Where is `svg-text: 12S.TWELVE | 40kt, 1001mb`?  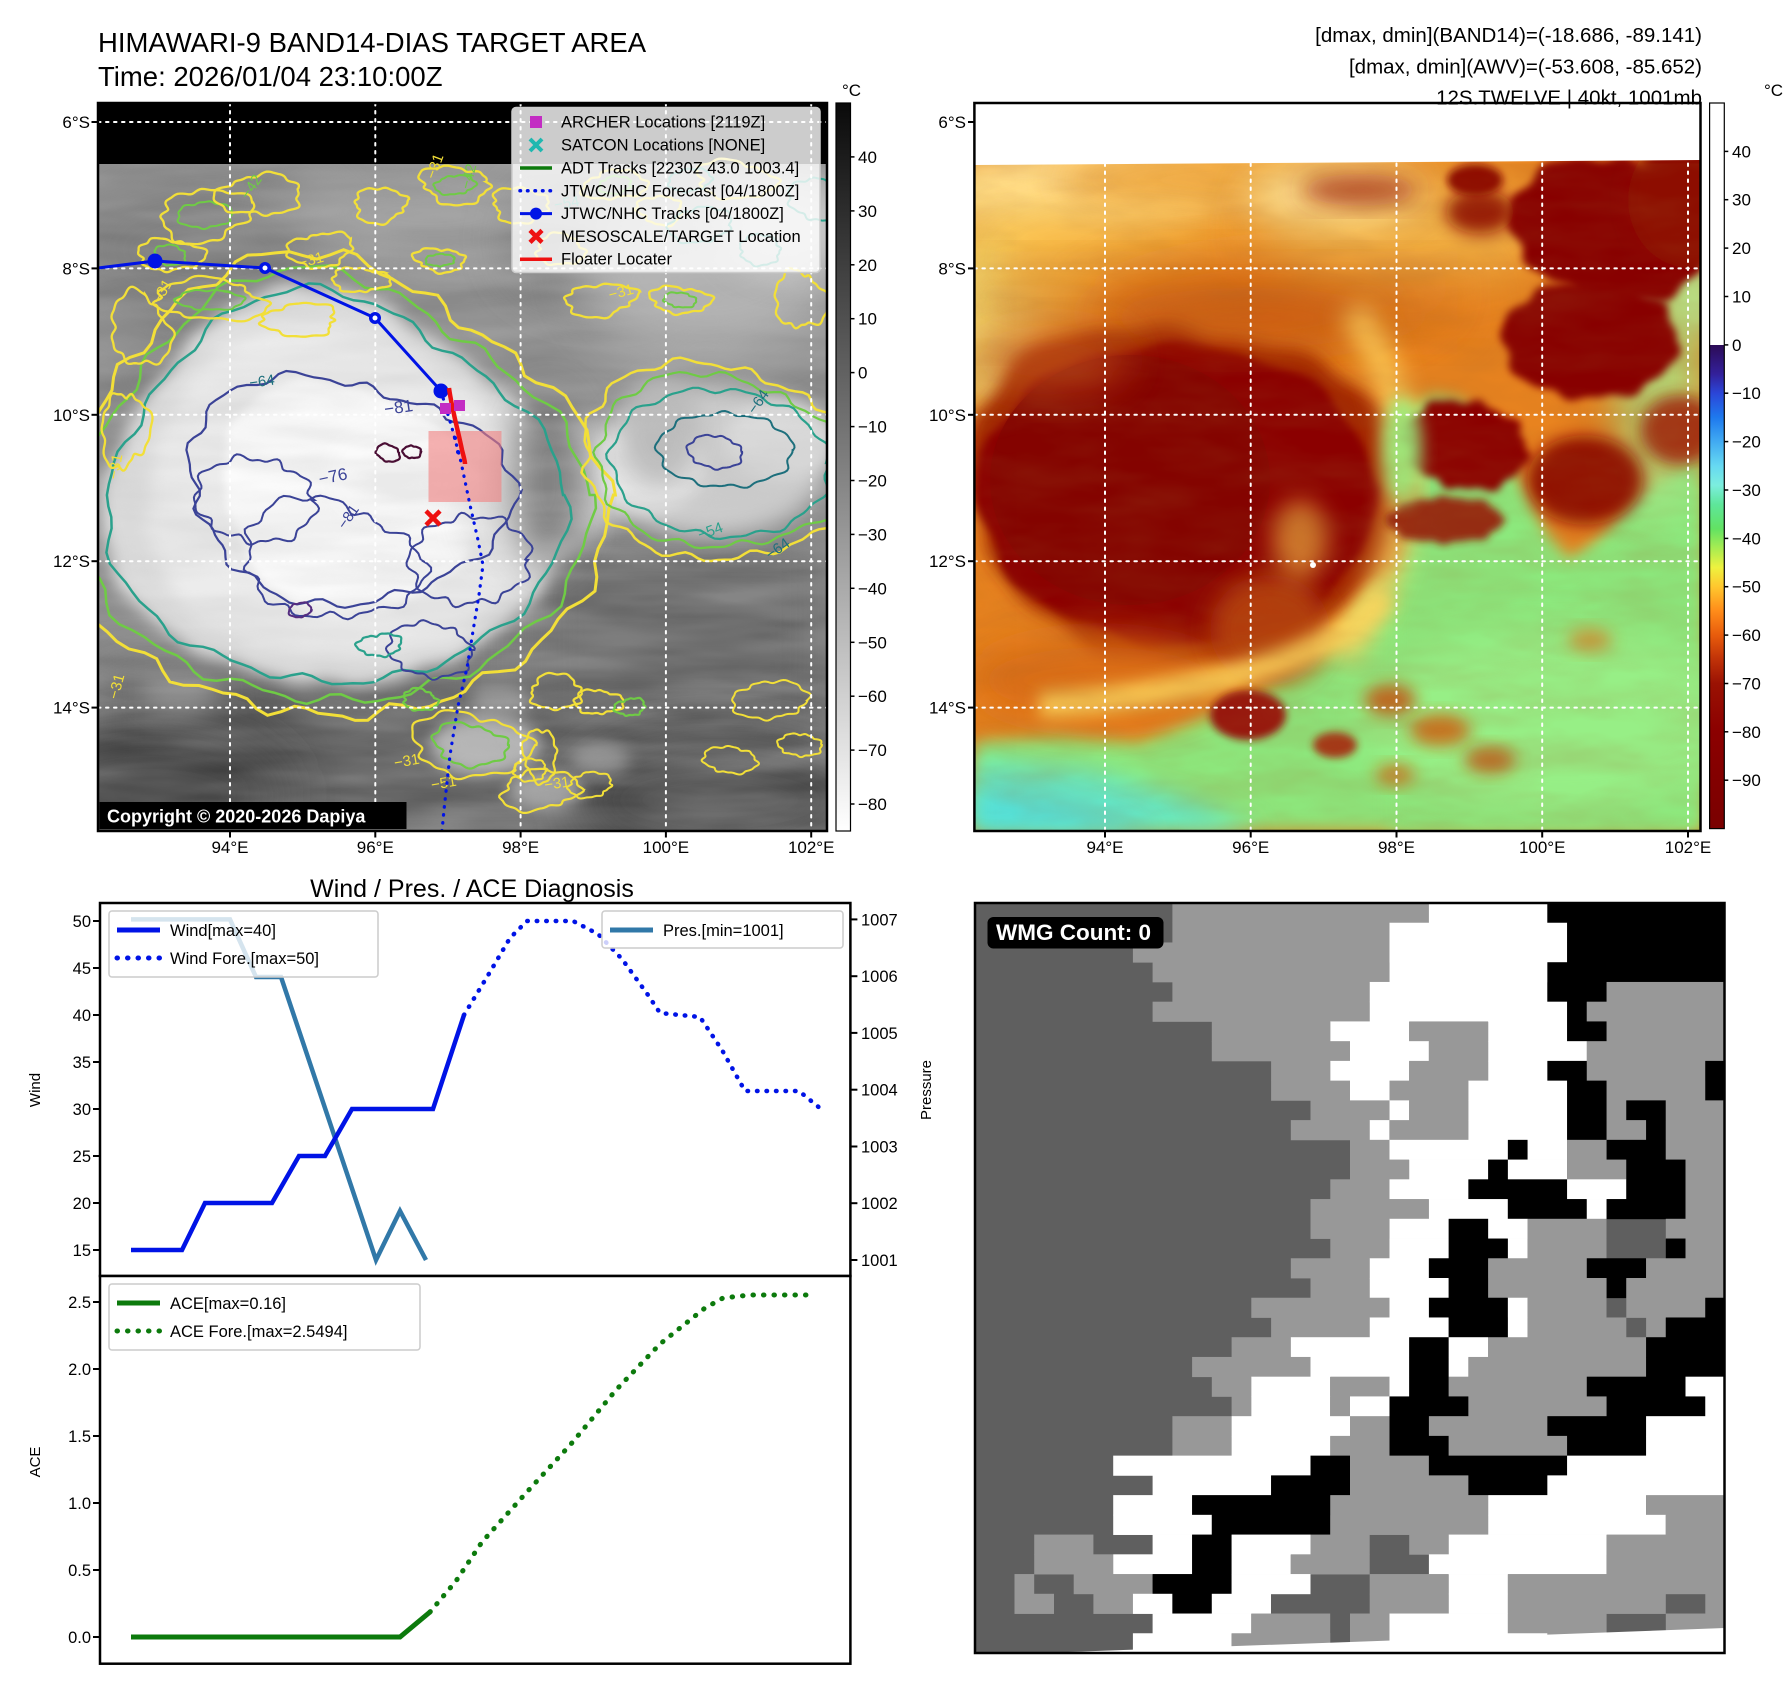
svg-text: 12S.TWELVE | 40kt, 1001mb is located at coordinates (1569, 98).